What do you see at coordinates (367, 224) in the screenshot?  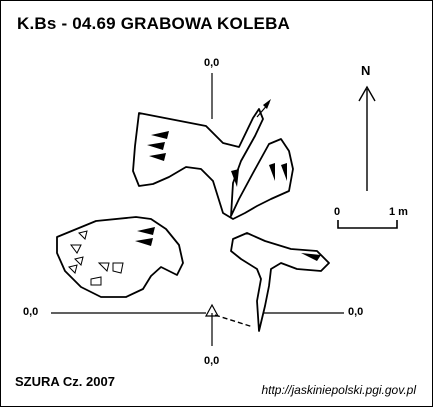 I see `scale-bar` at bounding box center [367, 224].